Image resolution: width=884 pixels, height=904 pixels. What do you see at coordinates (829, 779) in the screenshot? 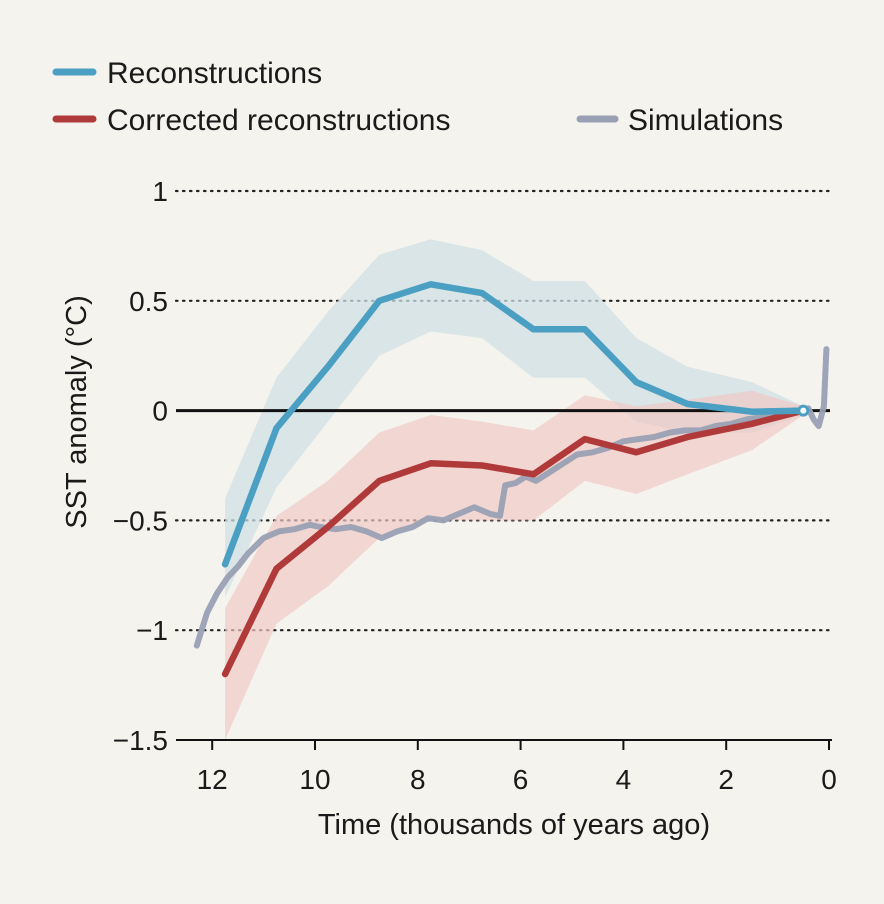
I see `x-tick-label: 0` at bounding box center [829, 779].